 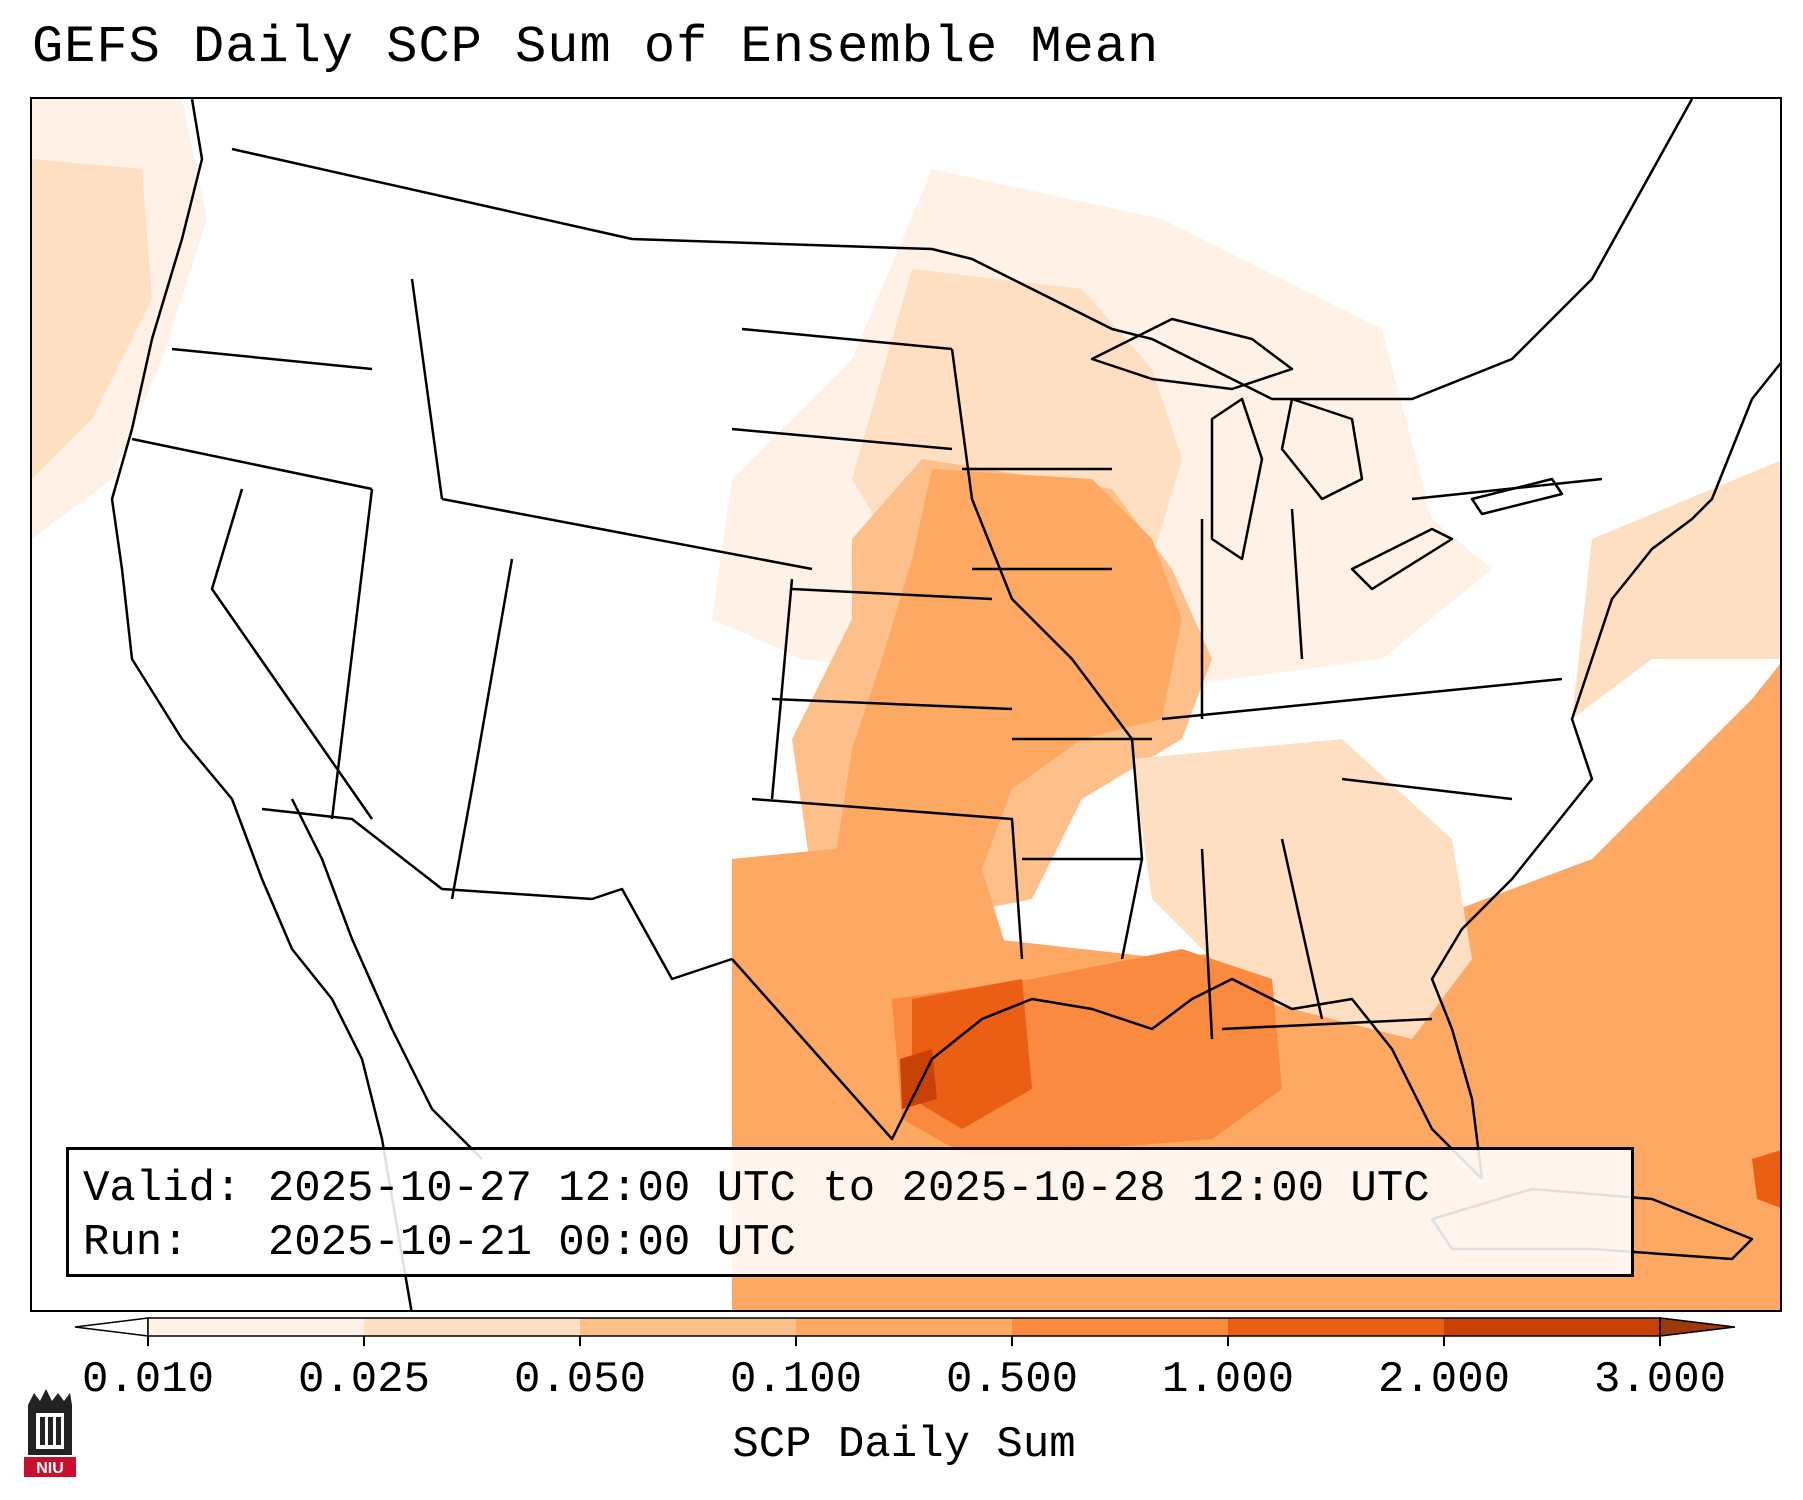 I want to click on run-label: Run:, so click(x=136, y=1243).